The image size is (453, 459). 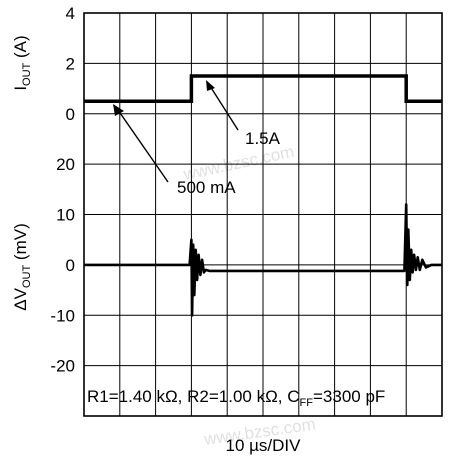 What do you see at coordinates (22, 266) in the screenshot?
I see `bottom-y-axis-title: ΔVOUT (mV)` at bounding box center [22, 266].